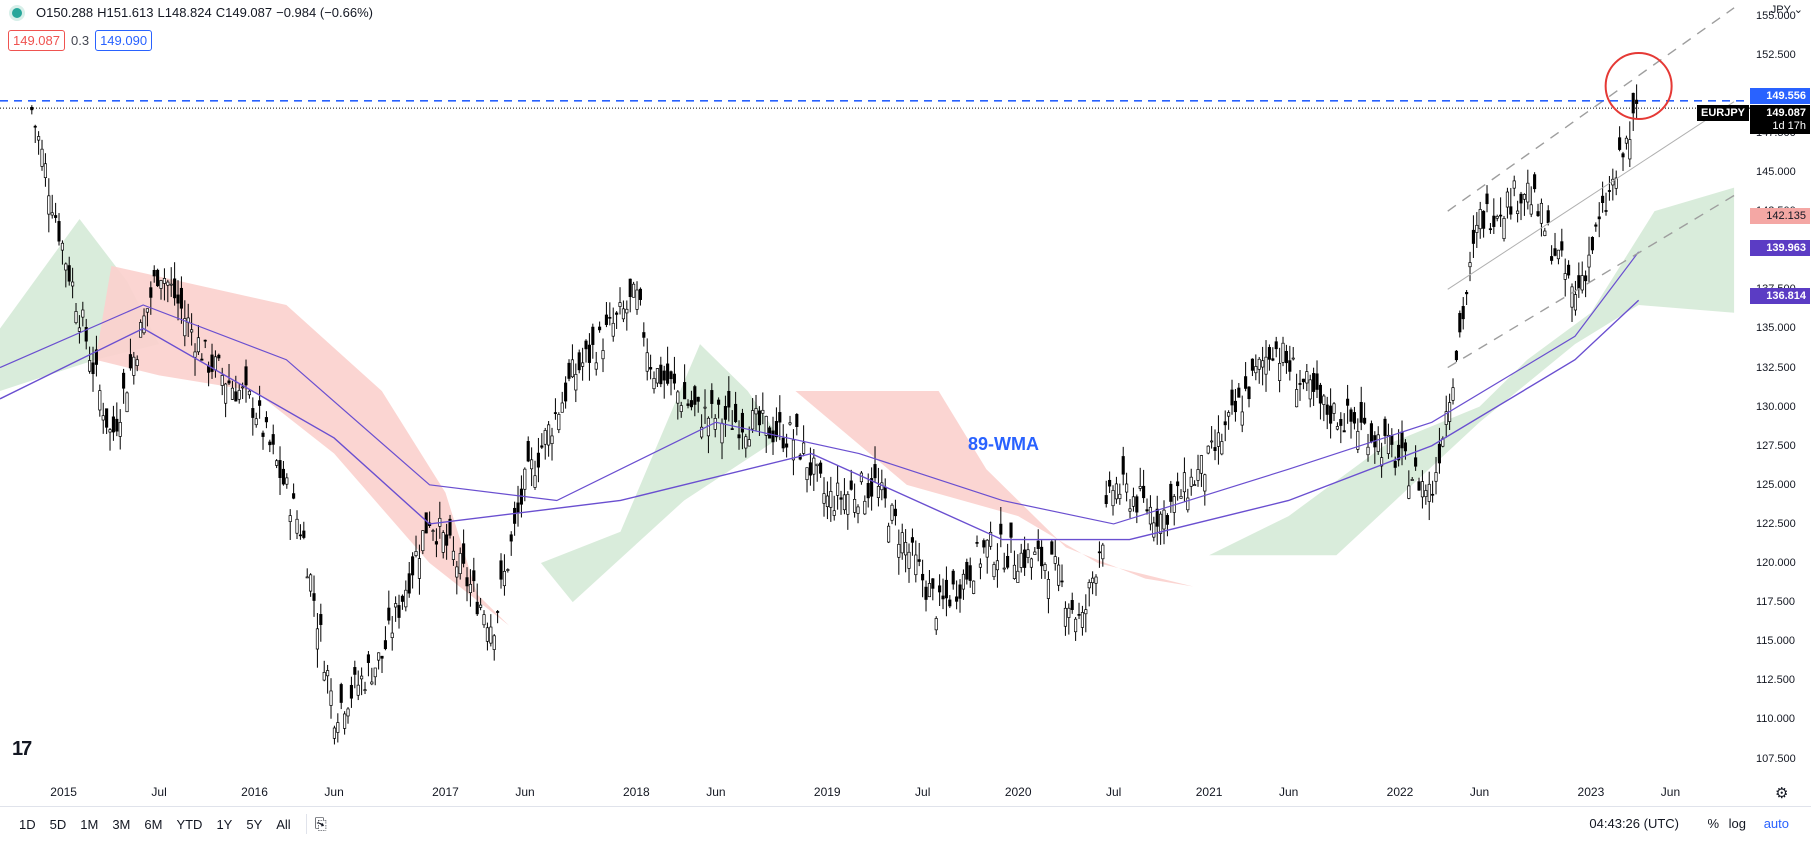 The width and height of the screenshot is (1811, 841). What do you see at coordinates (1786, 10) in the screenshot?
I see `currency-select: JPY ⌄` at bounding box center [1786, 10].